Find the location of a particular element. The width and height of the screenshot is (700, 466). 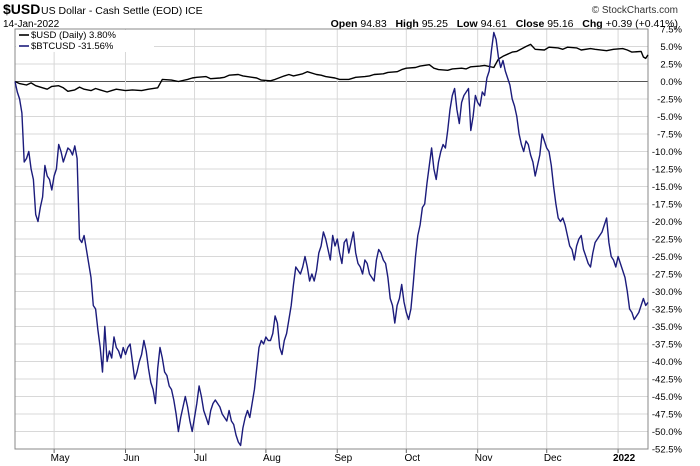

y-tick-label: -47.5% is located at coordinates (667, 415).